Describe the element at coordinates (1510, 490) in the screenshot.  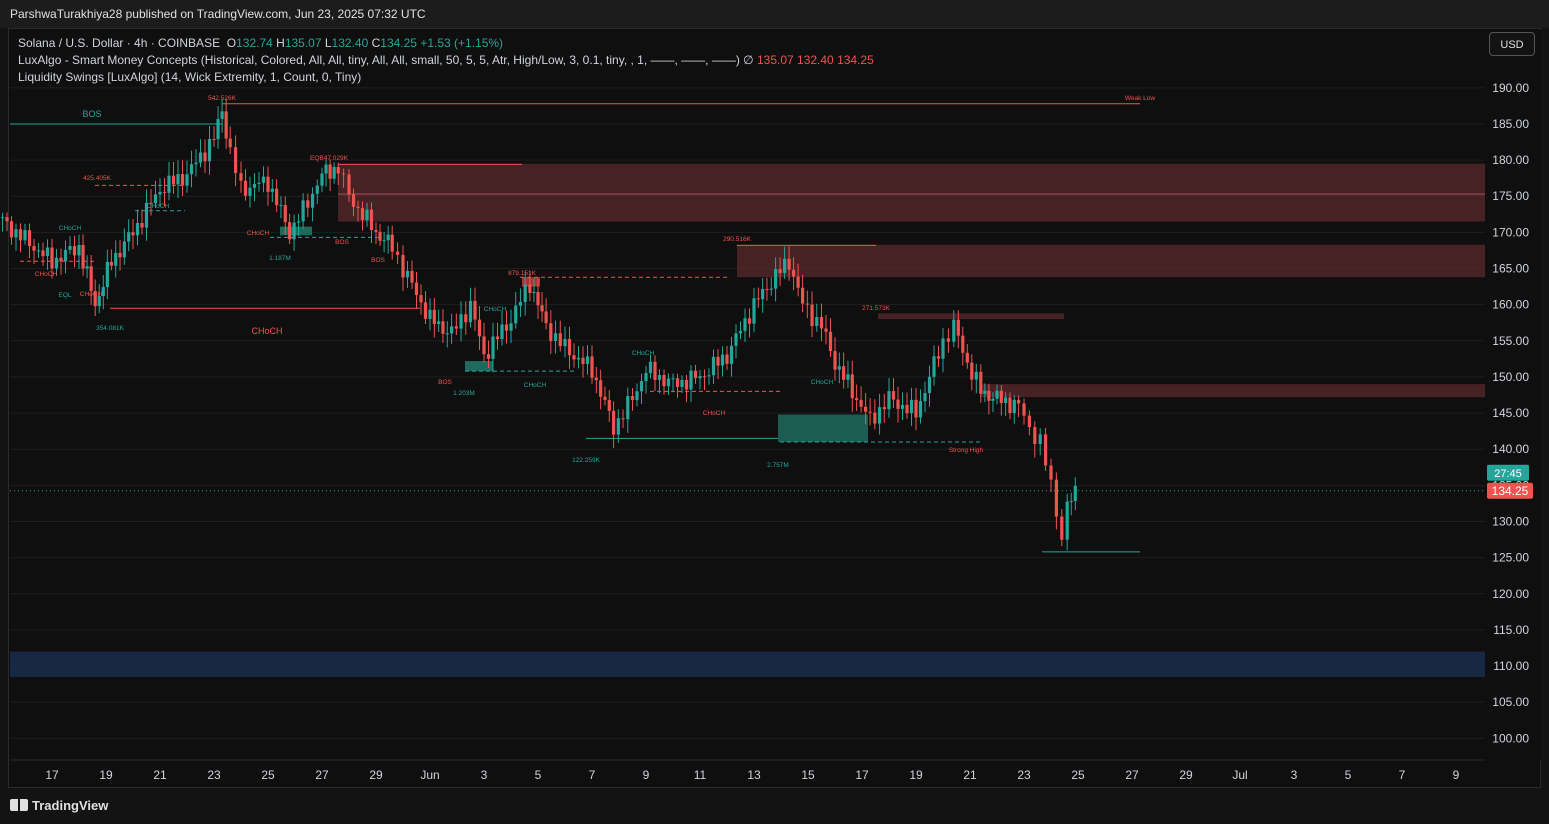
I see `last-price-tag` at that location.